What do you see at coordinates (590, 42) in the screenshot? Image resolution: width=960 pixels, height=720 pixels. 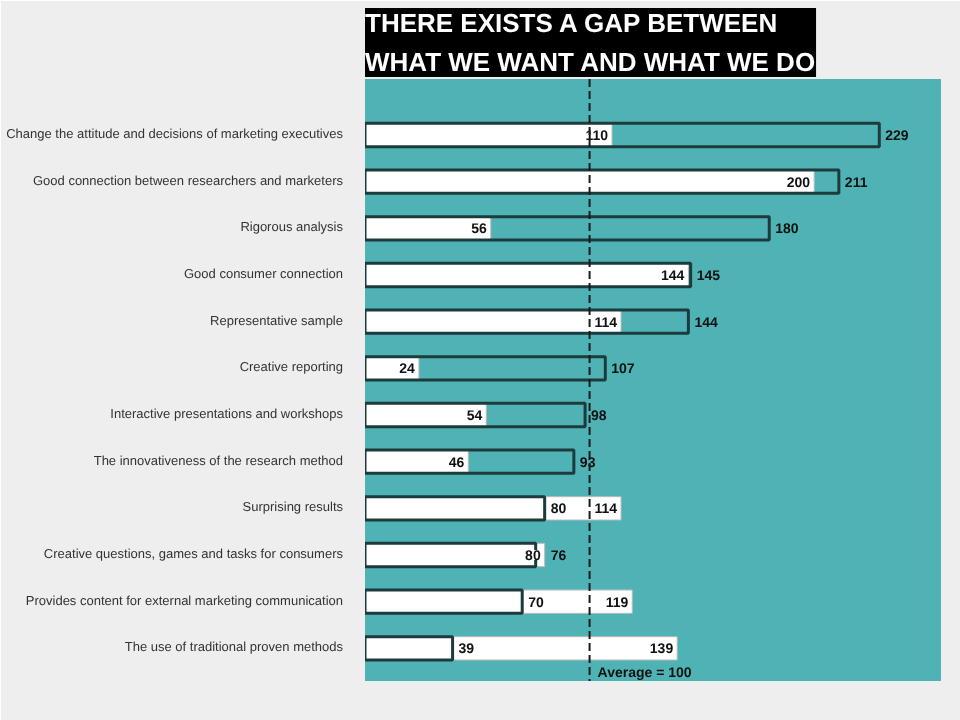 I see `chart-title: THERE EXISTS A GAP BETWEEN WHAT WE WANT AND WHAT WE DO` at bounding box center [590, 42].